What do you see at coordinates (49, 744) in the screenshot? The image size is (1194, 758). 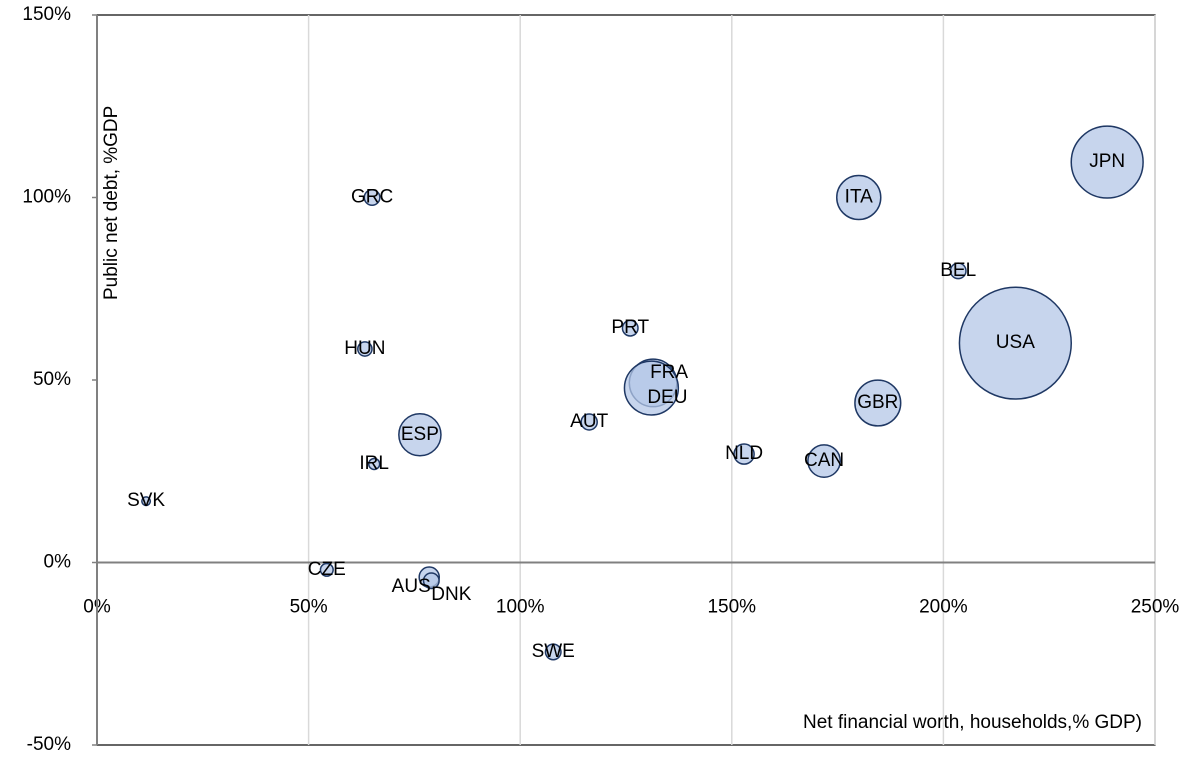 I see `y-tick-label: -50%` at bounding box center [49, 744].